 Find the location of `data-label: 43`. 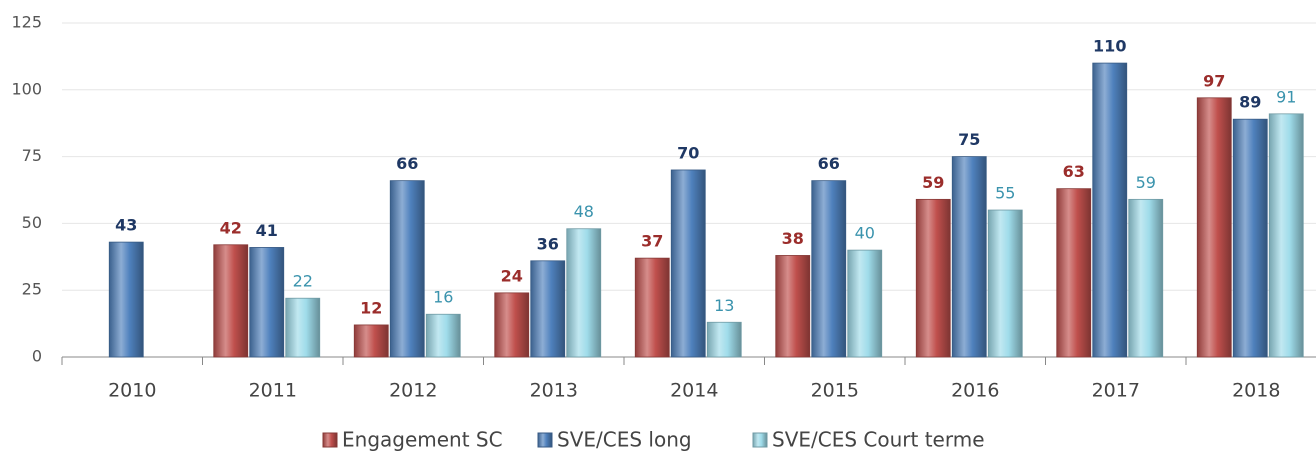

data-label: 43 is located at coordinates (126, 225).